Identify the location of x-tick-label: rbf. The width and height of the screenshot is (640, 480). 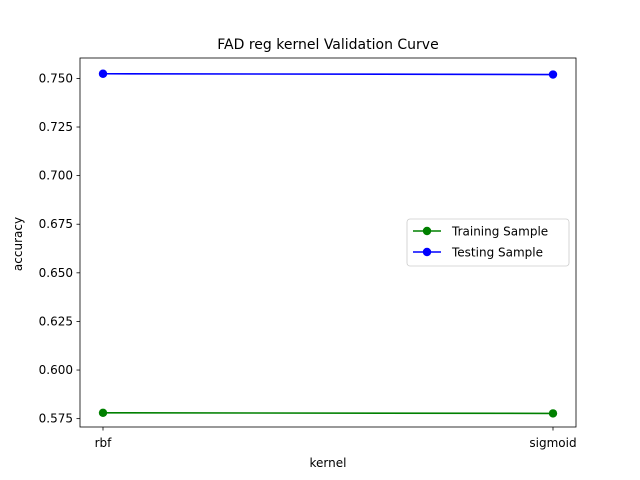
(104, 443).